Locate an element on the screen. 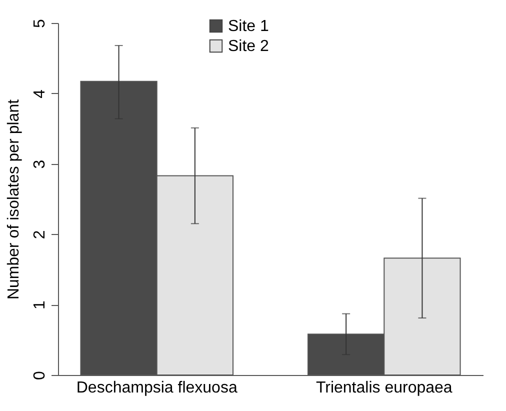  x-tick-label: Trientalis europaea is located at coordinates (384, 388).